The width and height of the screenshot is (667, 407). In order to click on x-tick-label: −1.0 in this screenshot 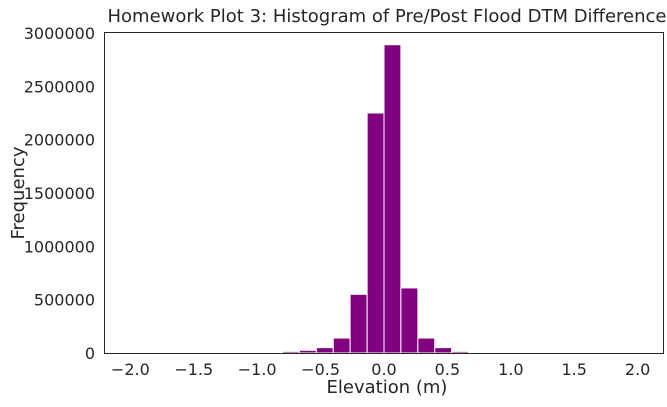, I will do `click(257, 369)`.